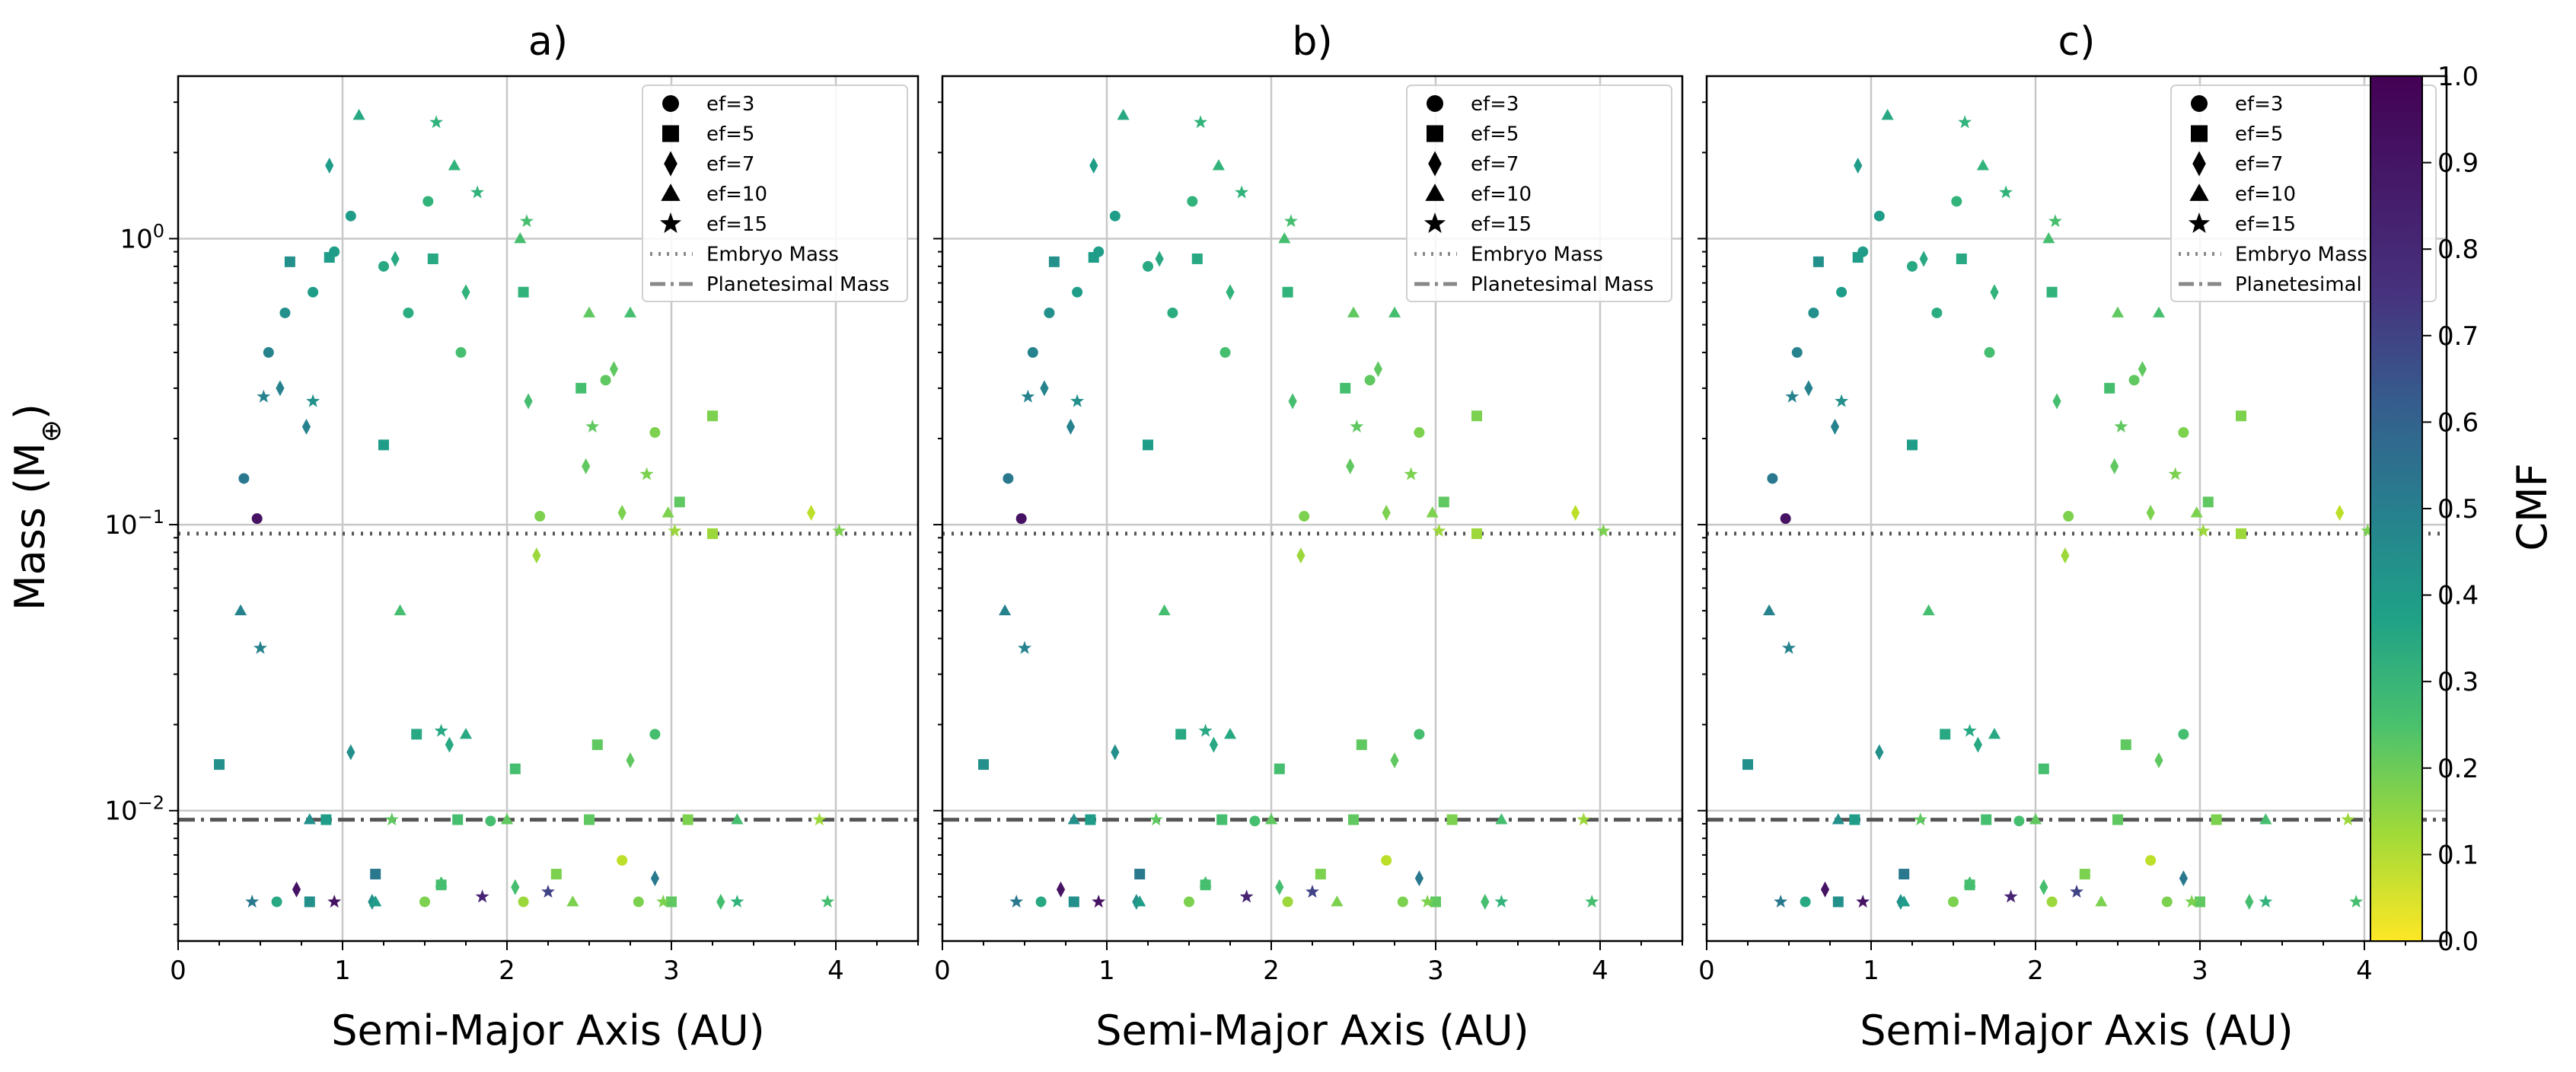 This screenshot has width=2576, height=1072. What do you see at coordinates (2301, 255) in the screenshot?
I see `legend-label: Embryo Mass` at bounding box center [2301, 255].